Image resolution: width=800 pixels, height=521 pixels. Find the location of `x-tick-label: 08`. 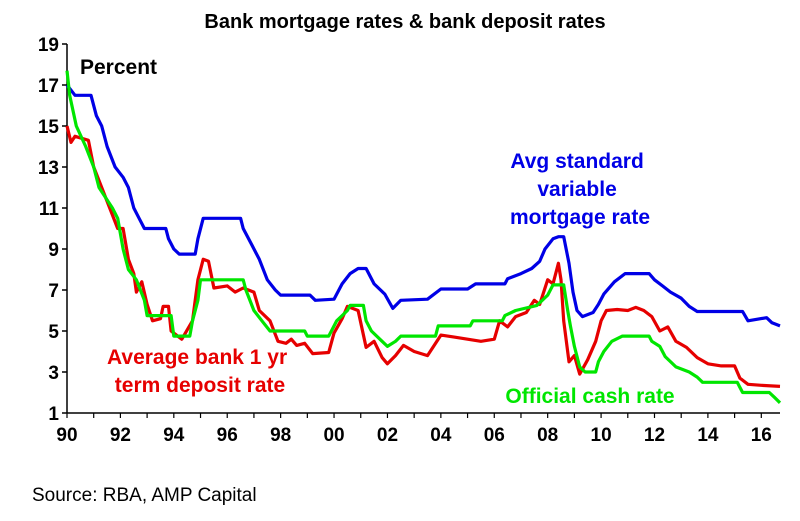

x-tick-label: 08 is located at coordinates (547, 435).